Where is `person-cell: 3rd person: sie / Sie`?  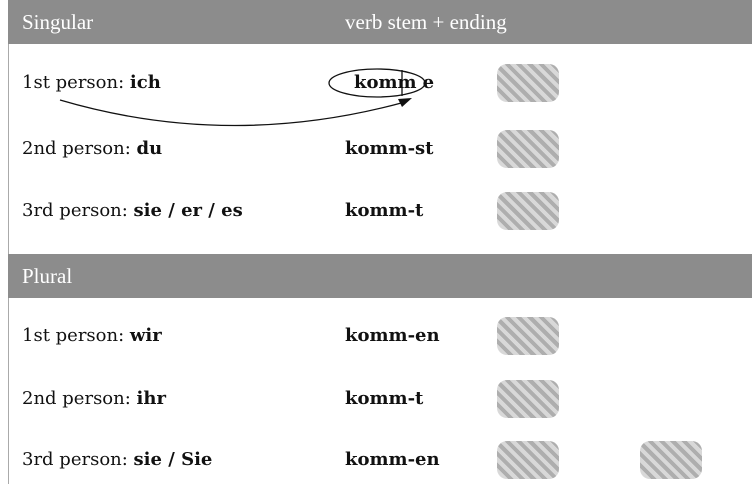 person-cell: 3rd person: sie / Sie is located at coordinates (117, 459).